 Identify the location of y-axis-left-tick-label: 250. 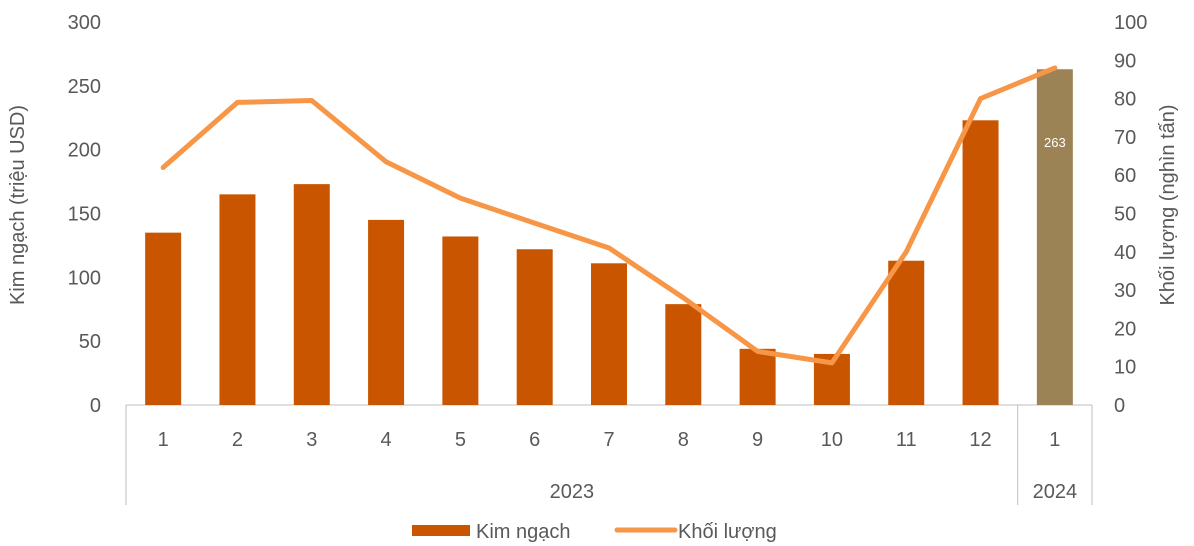
(84, 87).